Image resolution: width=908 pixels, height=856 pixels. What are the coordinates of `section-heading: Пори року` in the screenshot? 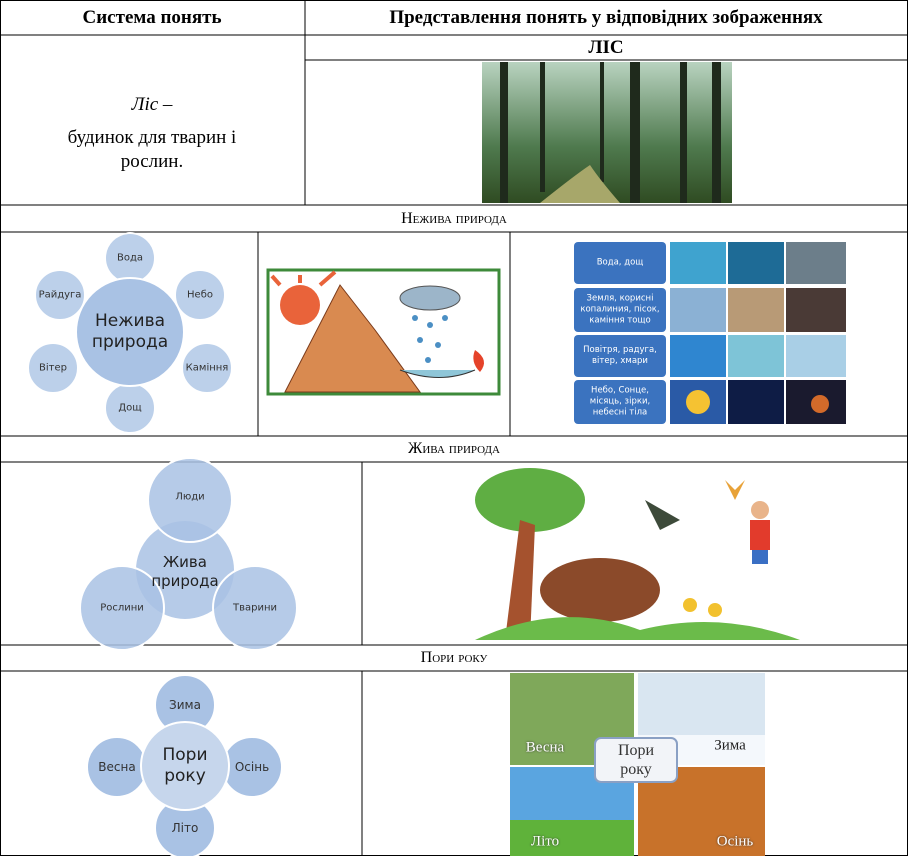 It's located at (454, 657).